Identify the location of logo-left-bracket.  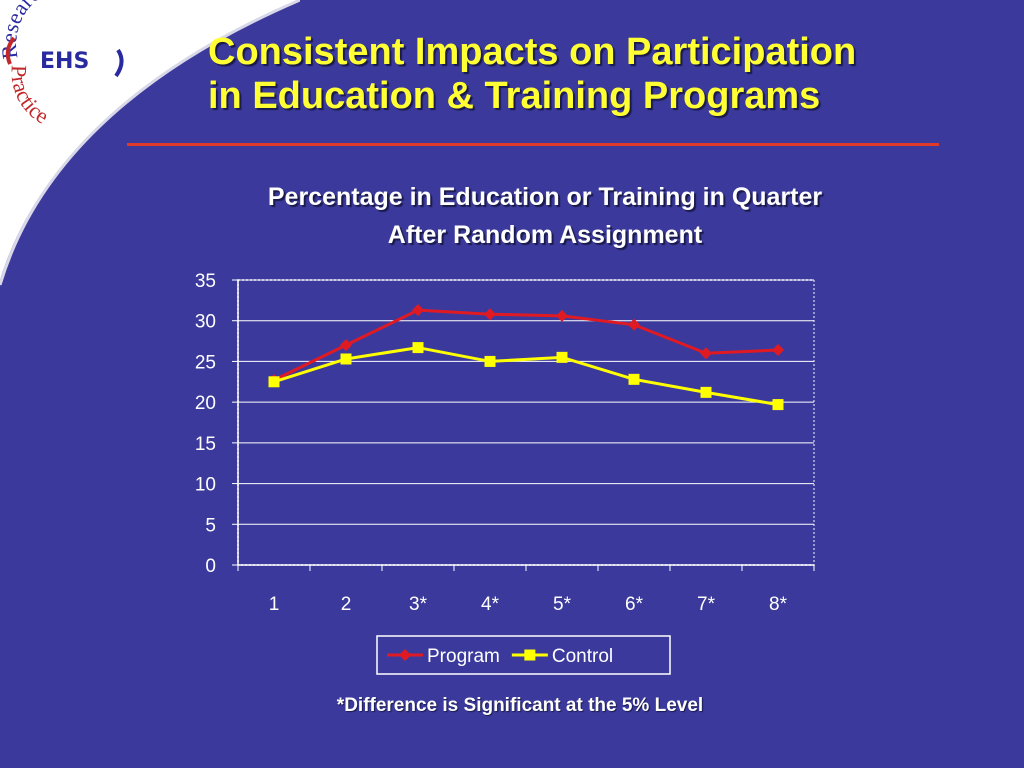
(10, 50).